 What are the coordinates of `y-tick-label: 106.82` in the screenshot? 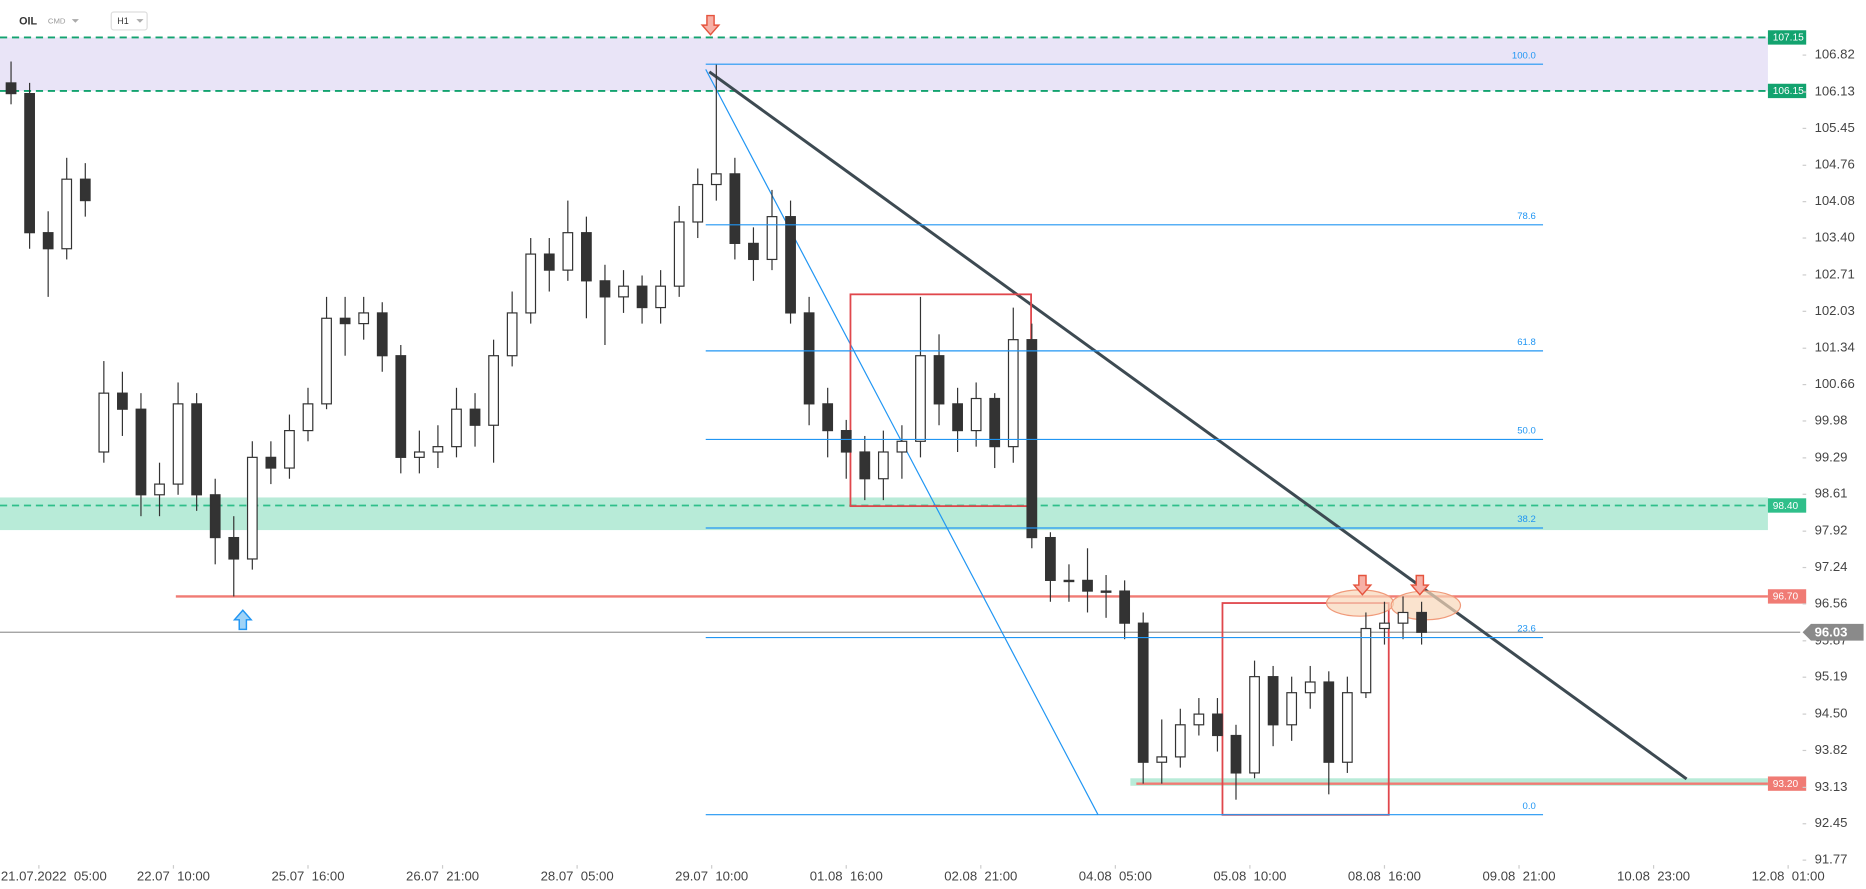 It's located at (1835, 54).